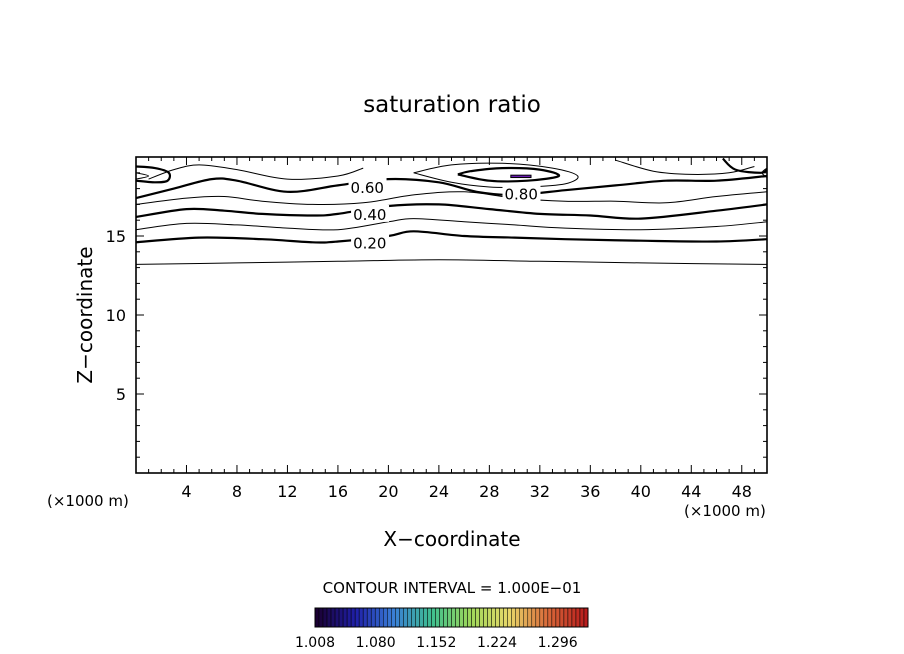  What do you see at coordinates (88, 501) in the screenshot?
I see `x-unit-label-left: (×1000 m)` at bounding box center [88, 501].